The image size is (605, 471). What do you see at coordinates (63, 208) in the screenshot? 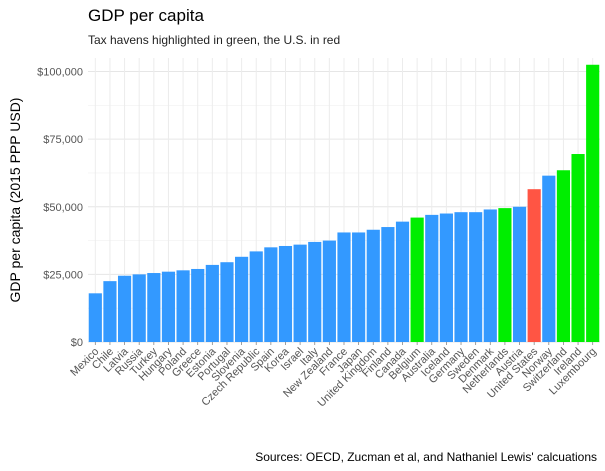
I see `y-tick-label: $50,000` at bounding box center [63, 208].